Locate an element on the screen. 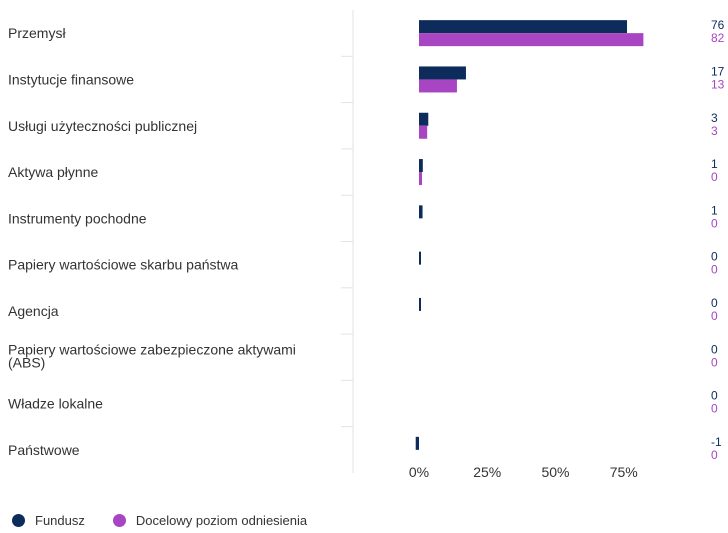 Image resolution: width=728 pixels, height=533 pixels. legend-item-fund: Fundusz is located at coordinates (48, 520).